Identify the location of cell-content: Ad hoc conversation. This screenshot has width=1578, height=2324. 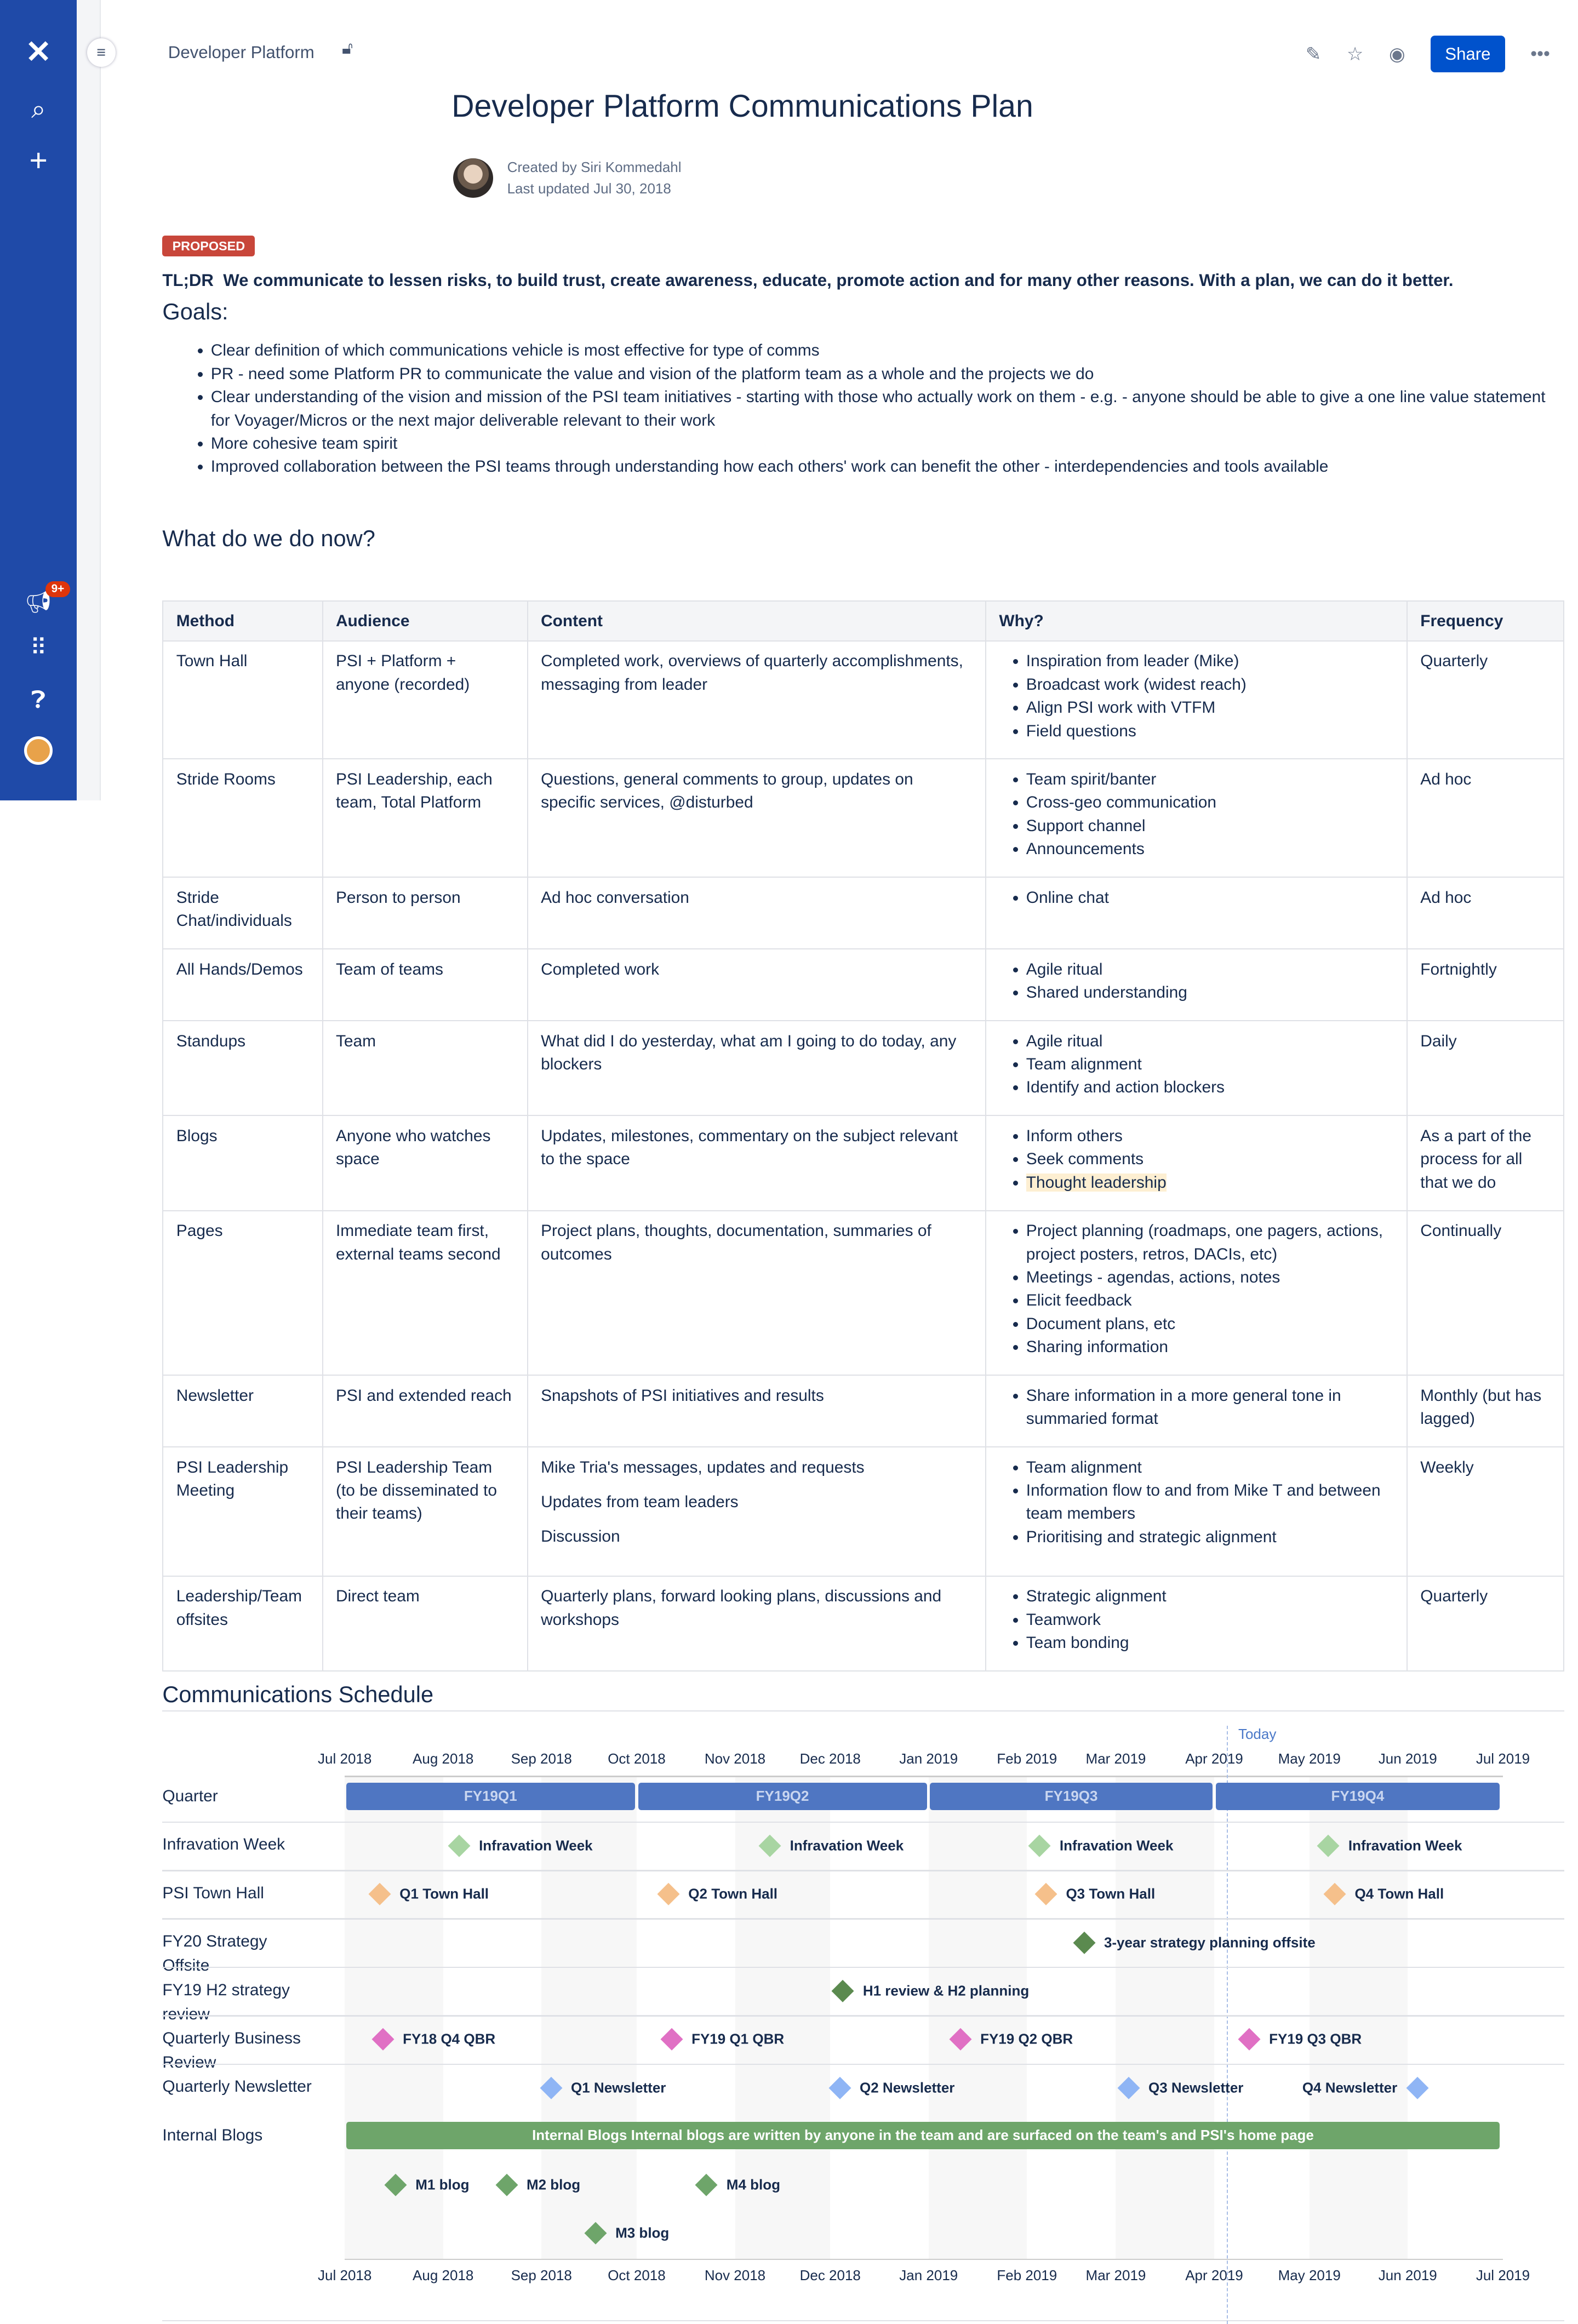
(757, 913).